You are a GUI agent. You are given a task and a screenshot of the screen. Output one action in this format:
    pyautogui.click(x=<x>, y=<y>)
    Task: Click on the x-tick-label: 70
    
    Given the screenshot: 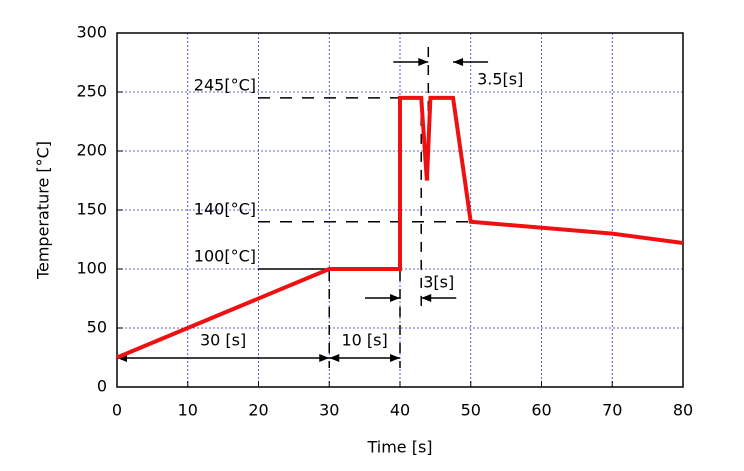 What is the action you would take?
    pyautogui.click(x=612, y=410)
    